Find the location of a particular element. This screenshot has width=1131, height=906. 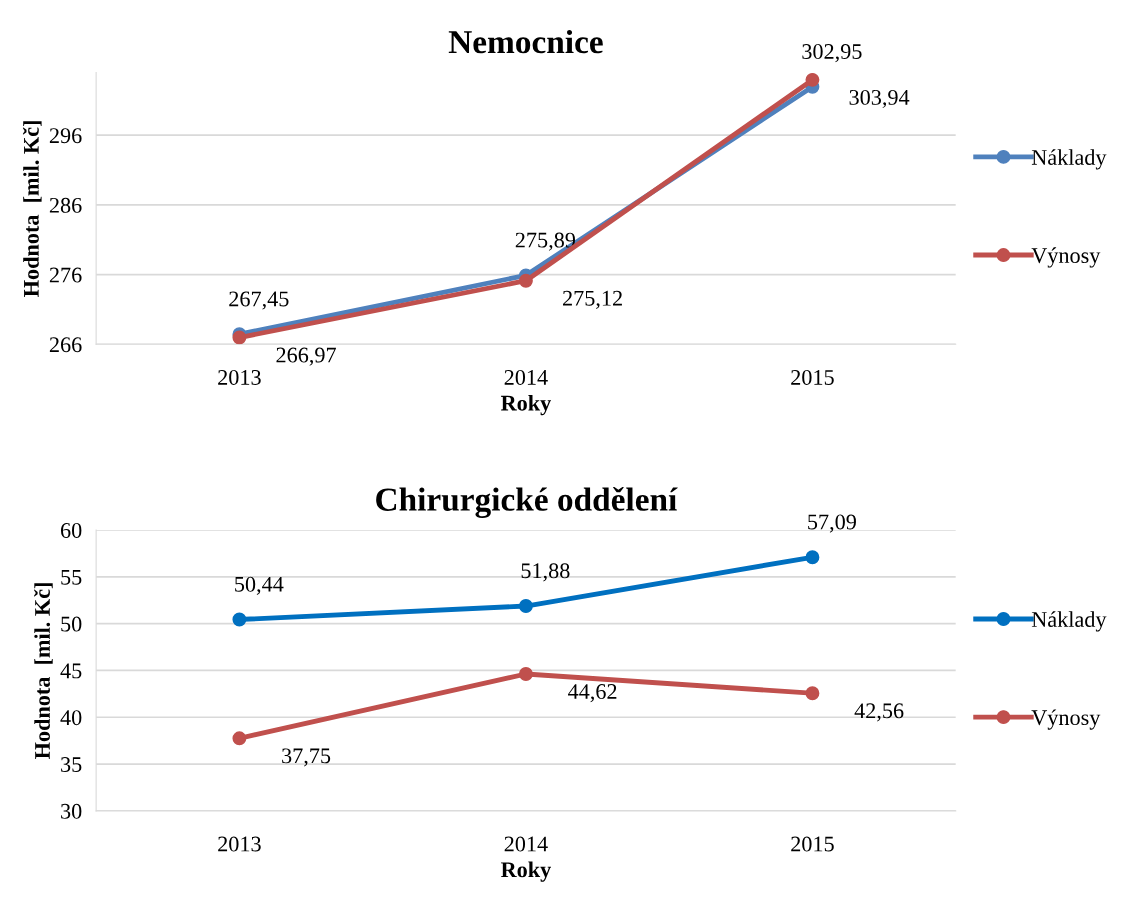

y-tick-label: 50 is located at coordinates (71, 624).